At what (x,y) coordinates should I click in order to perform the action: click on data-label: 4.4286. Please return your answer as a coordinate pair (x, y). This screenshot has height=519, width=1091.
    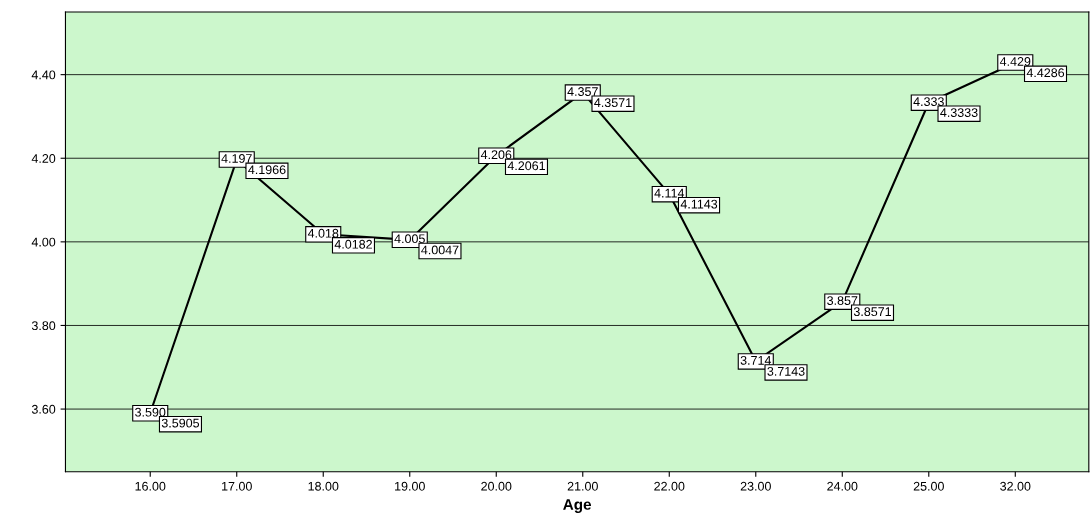
    Looking at the image, I should click on (1045, 73).